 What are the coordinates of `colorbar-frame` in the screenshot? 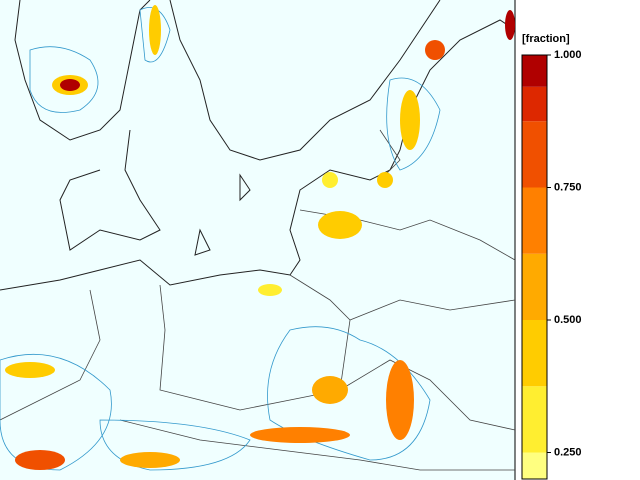 It's located at (534, 267).